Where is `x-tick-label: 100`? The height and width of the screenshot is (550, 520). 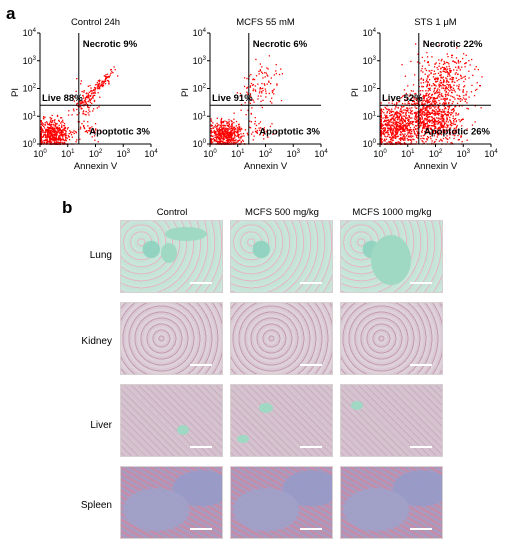
x-tick-label: 100 is located at coordinates (380, 154).